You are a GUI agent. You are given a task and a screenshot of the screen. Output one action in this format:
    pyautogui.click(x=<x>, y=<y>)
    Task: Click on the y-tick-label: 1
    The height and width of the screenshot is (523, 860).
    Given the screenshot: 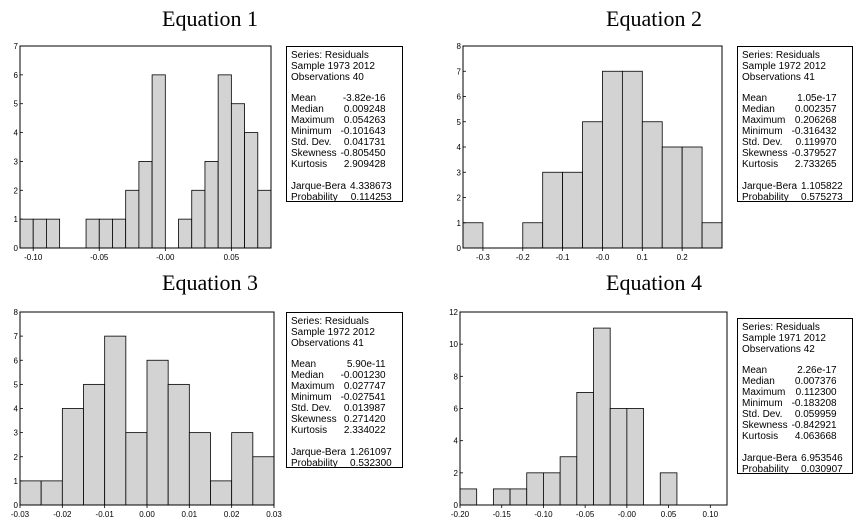 What is the action you would take?
    pyautogui.click(x=16, y=219)
    